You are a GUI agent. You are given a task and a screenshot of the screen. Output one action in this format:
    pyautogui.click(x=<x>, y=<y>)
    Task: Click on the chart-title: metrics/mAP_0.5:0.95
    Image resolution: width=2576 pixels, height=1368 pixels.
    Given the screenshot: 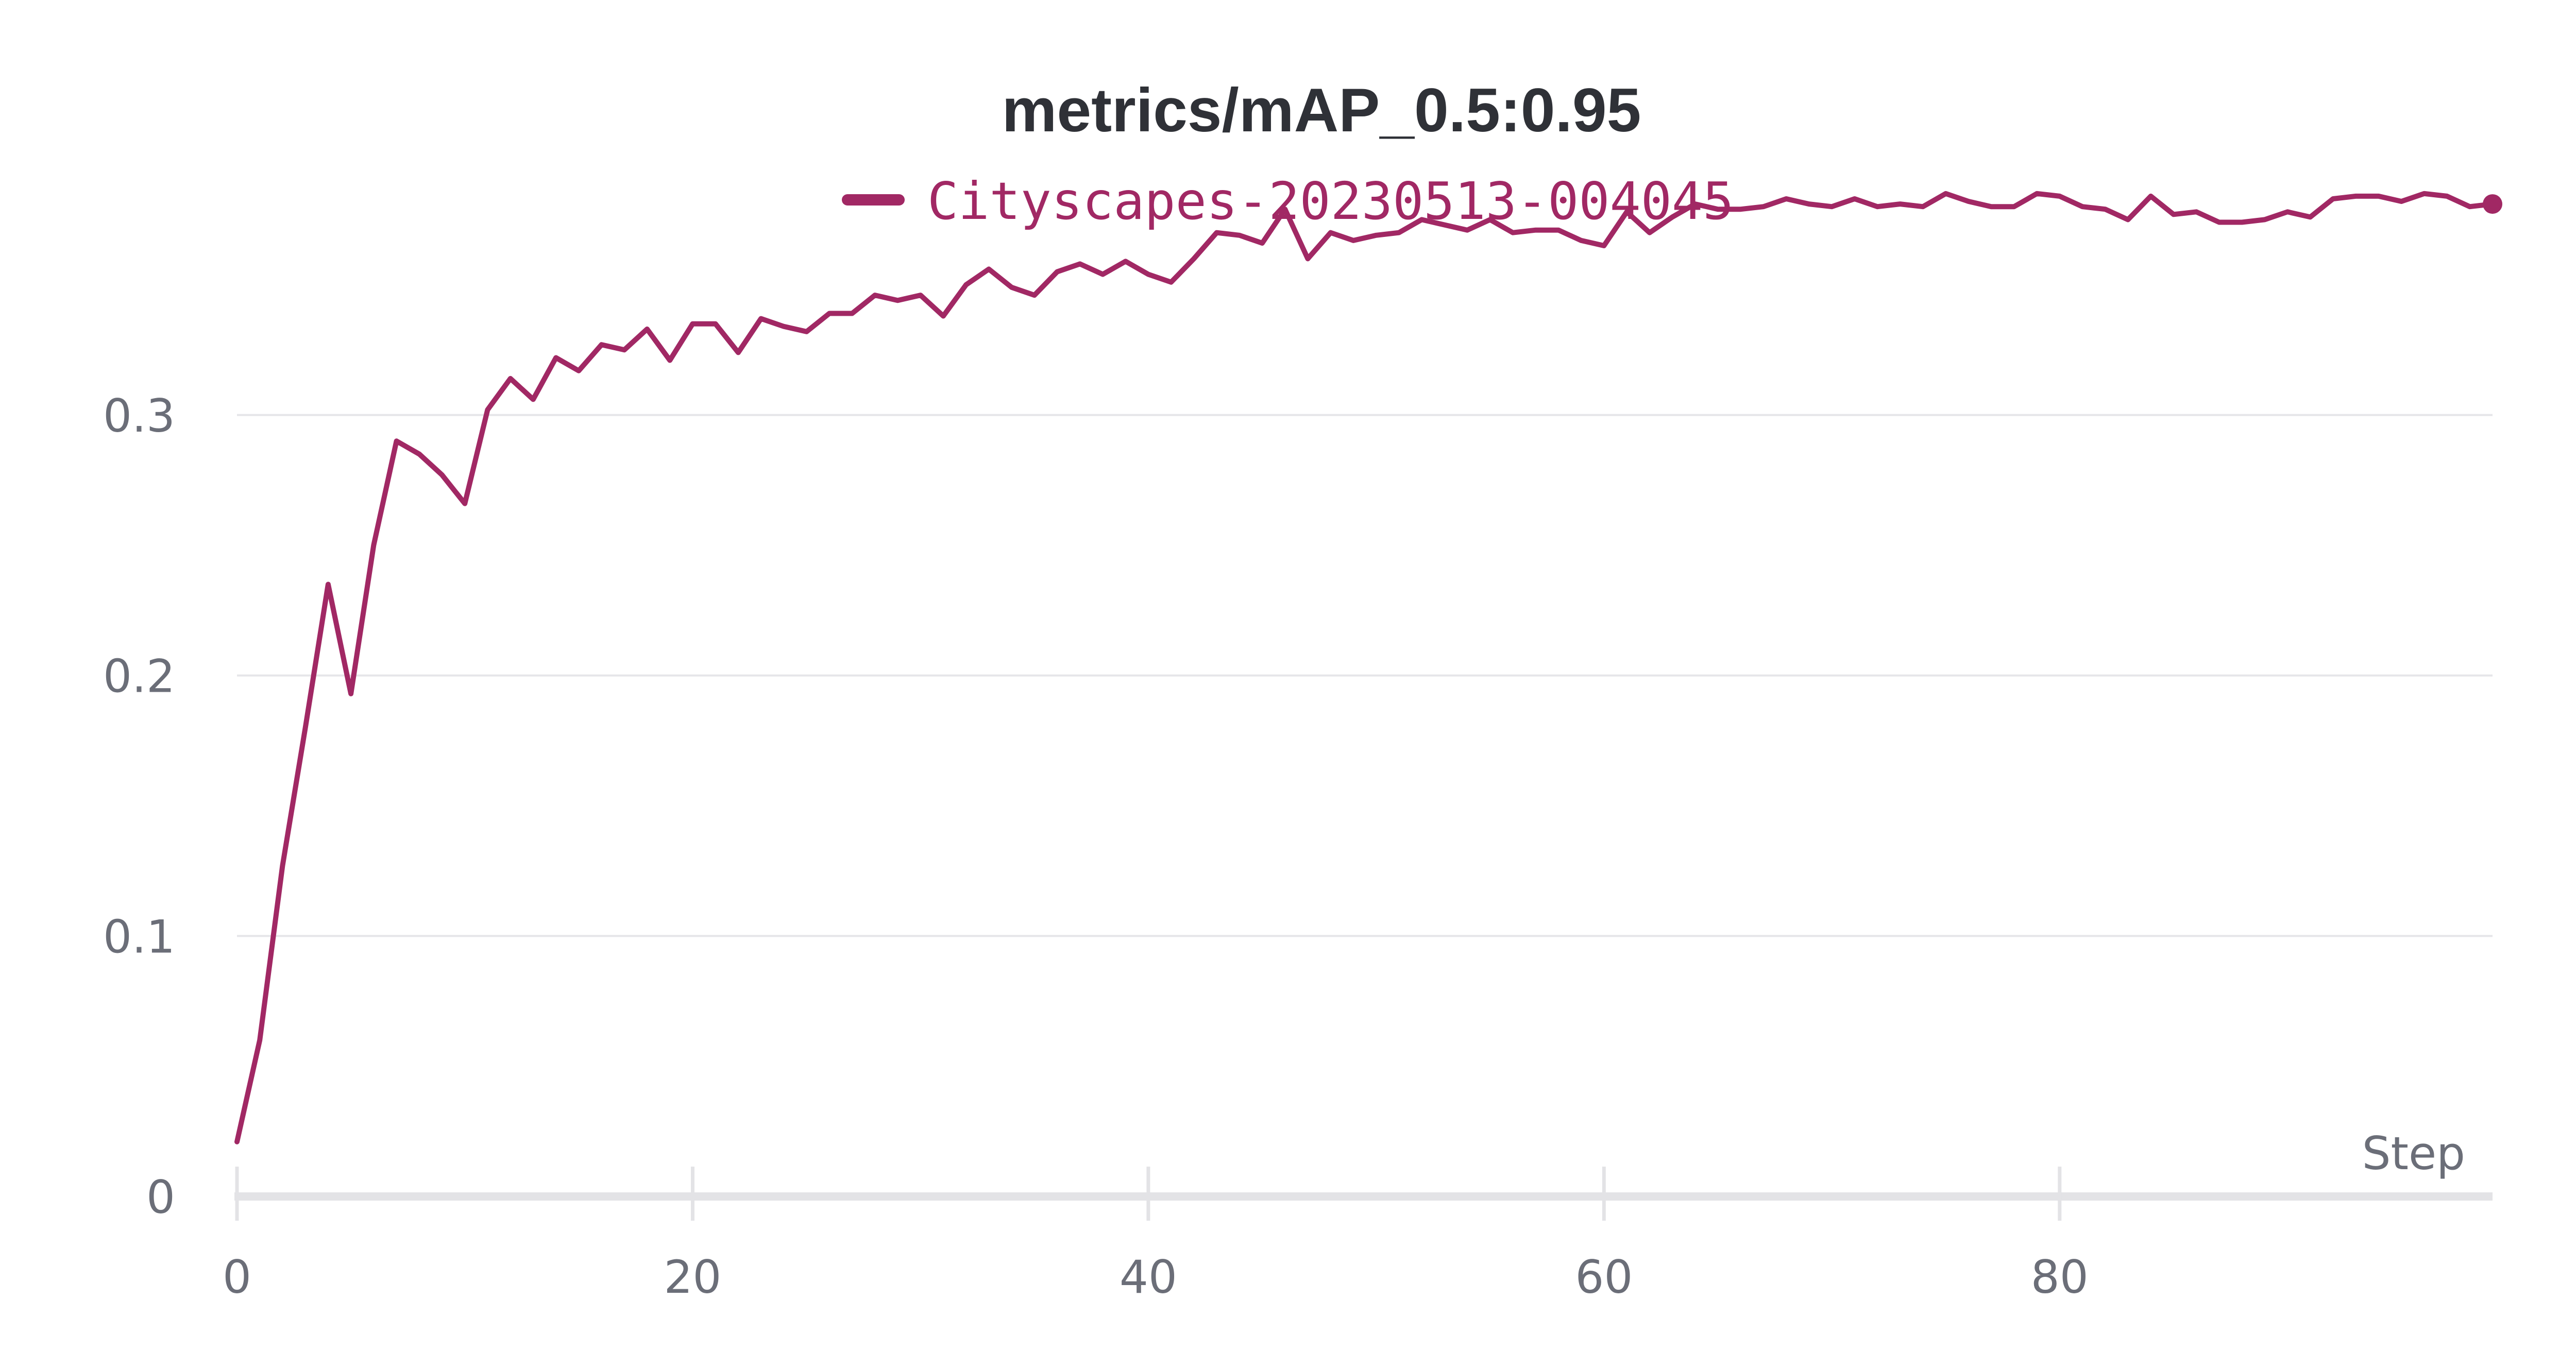 What is the action you would take?
    pyautogui.click(x=1321, y=110)
    